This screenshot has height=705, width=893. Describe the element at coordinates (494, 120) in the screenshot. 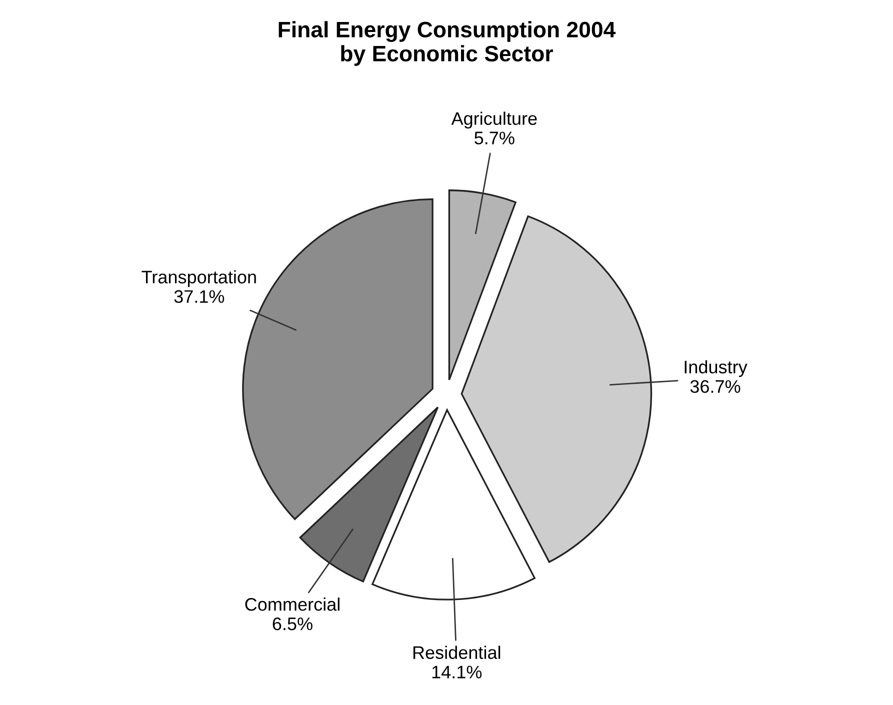

I see `slice-label: Agriculture` at that location.